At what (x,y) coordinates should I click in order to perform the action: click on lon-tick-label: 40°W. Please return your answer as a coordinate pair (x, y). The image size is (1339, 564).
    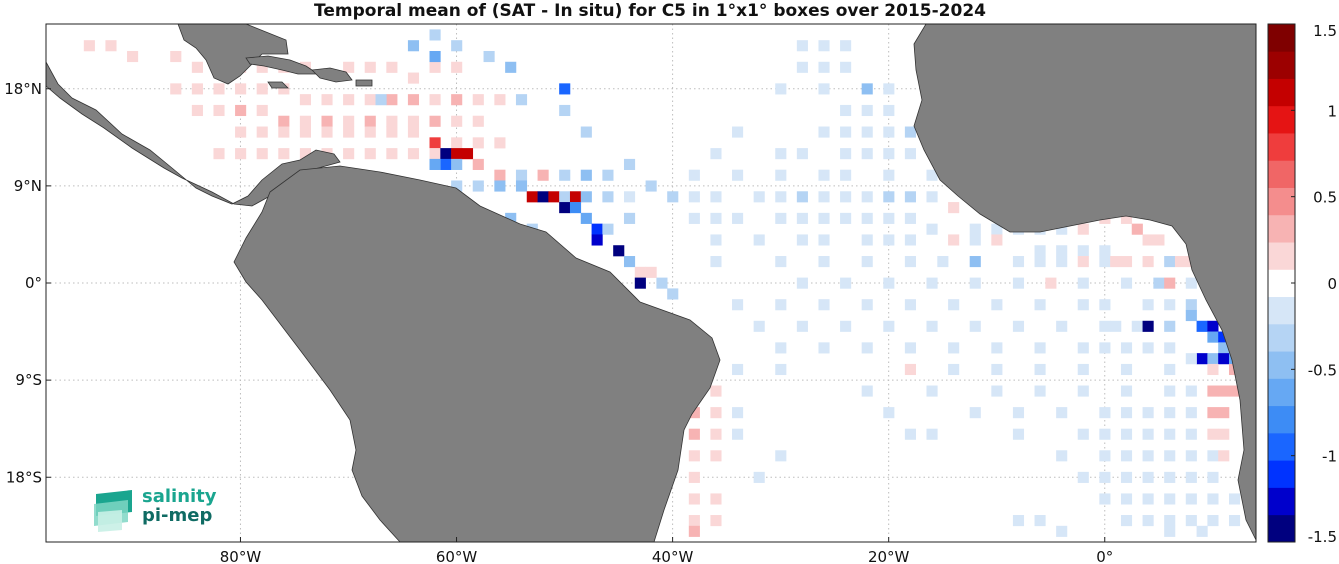
    Looking at the image, I should click on (673, 556).